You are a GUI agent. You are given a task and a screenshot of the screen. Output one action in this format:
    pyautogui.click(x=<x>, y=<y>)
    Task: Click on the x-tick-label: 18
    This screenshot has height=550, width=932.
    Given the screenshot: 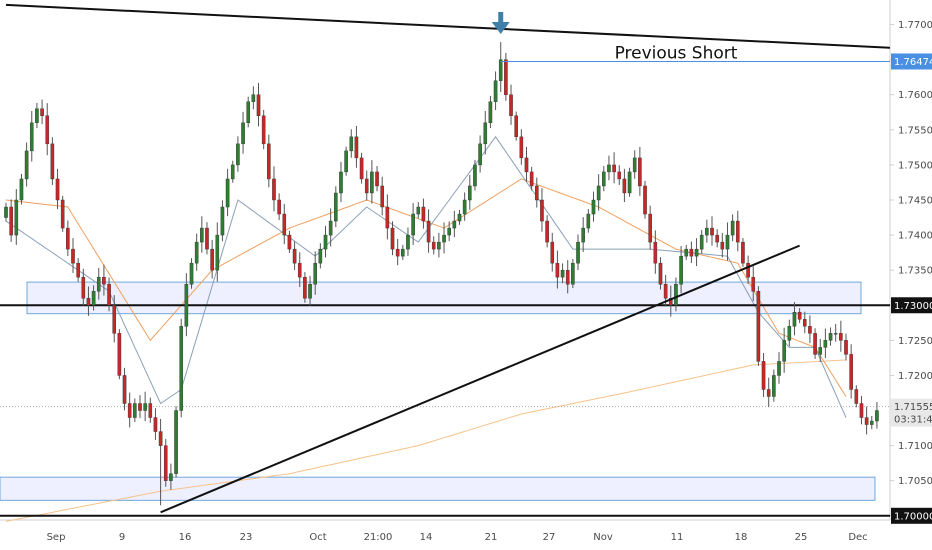 What is the action you would take?
    pyautogui.click(x=741, y=537)
    